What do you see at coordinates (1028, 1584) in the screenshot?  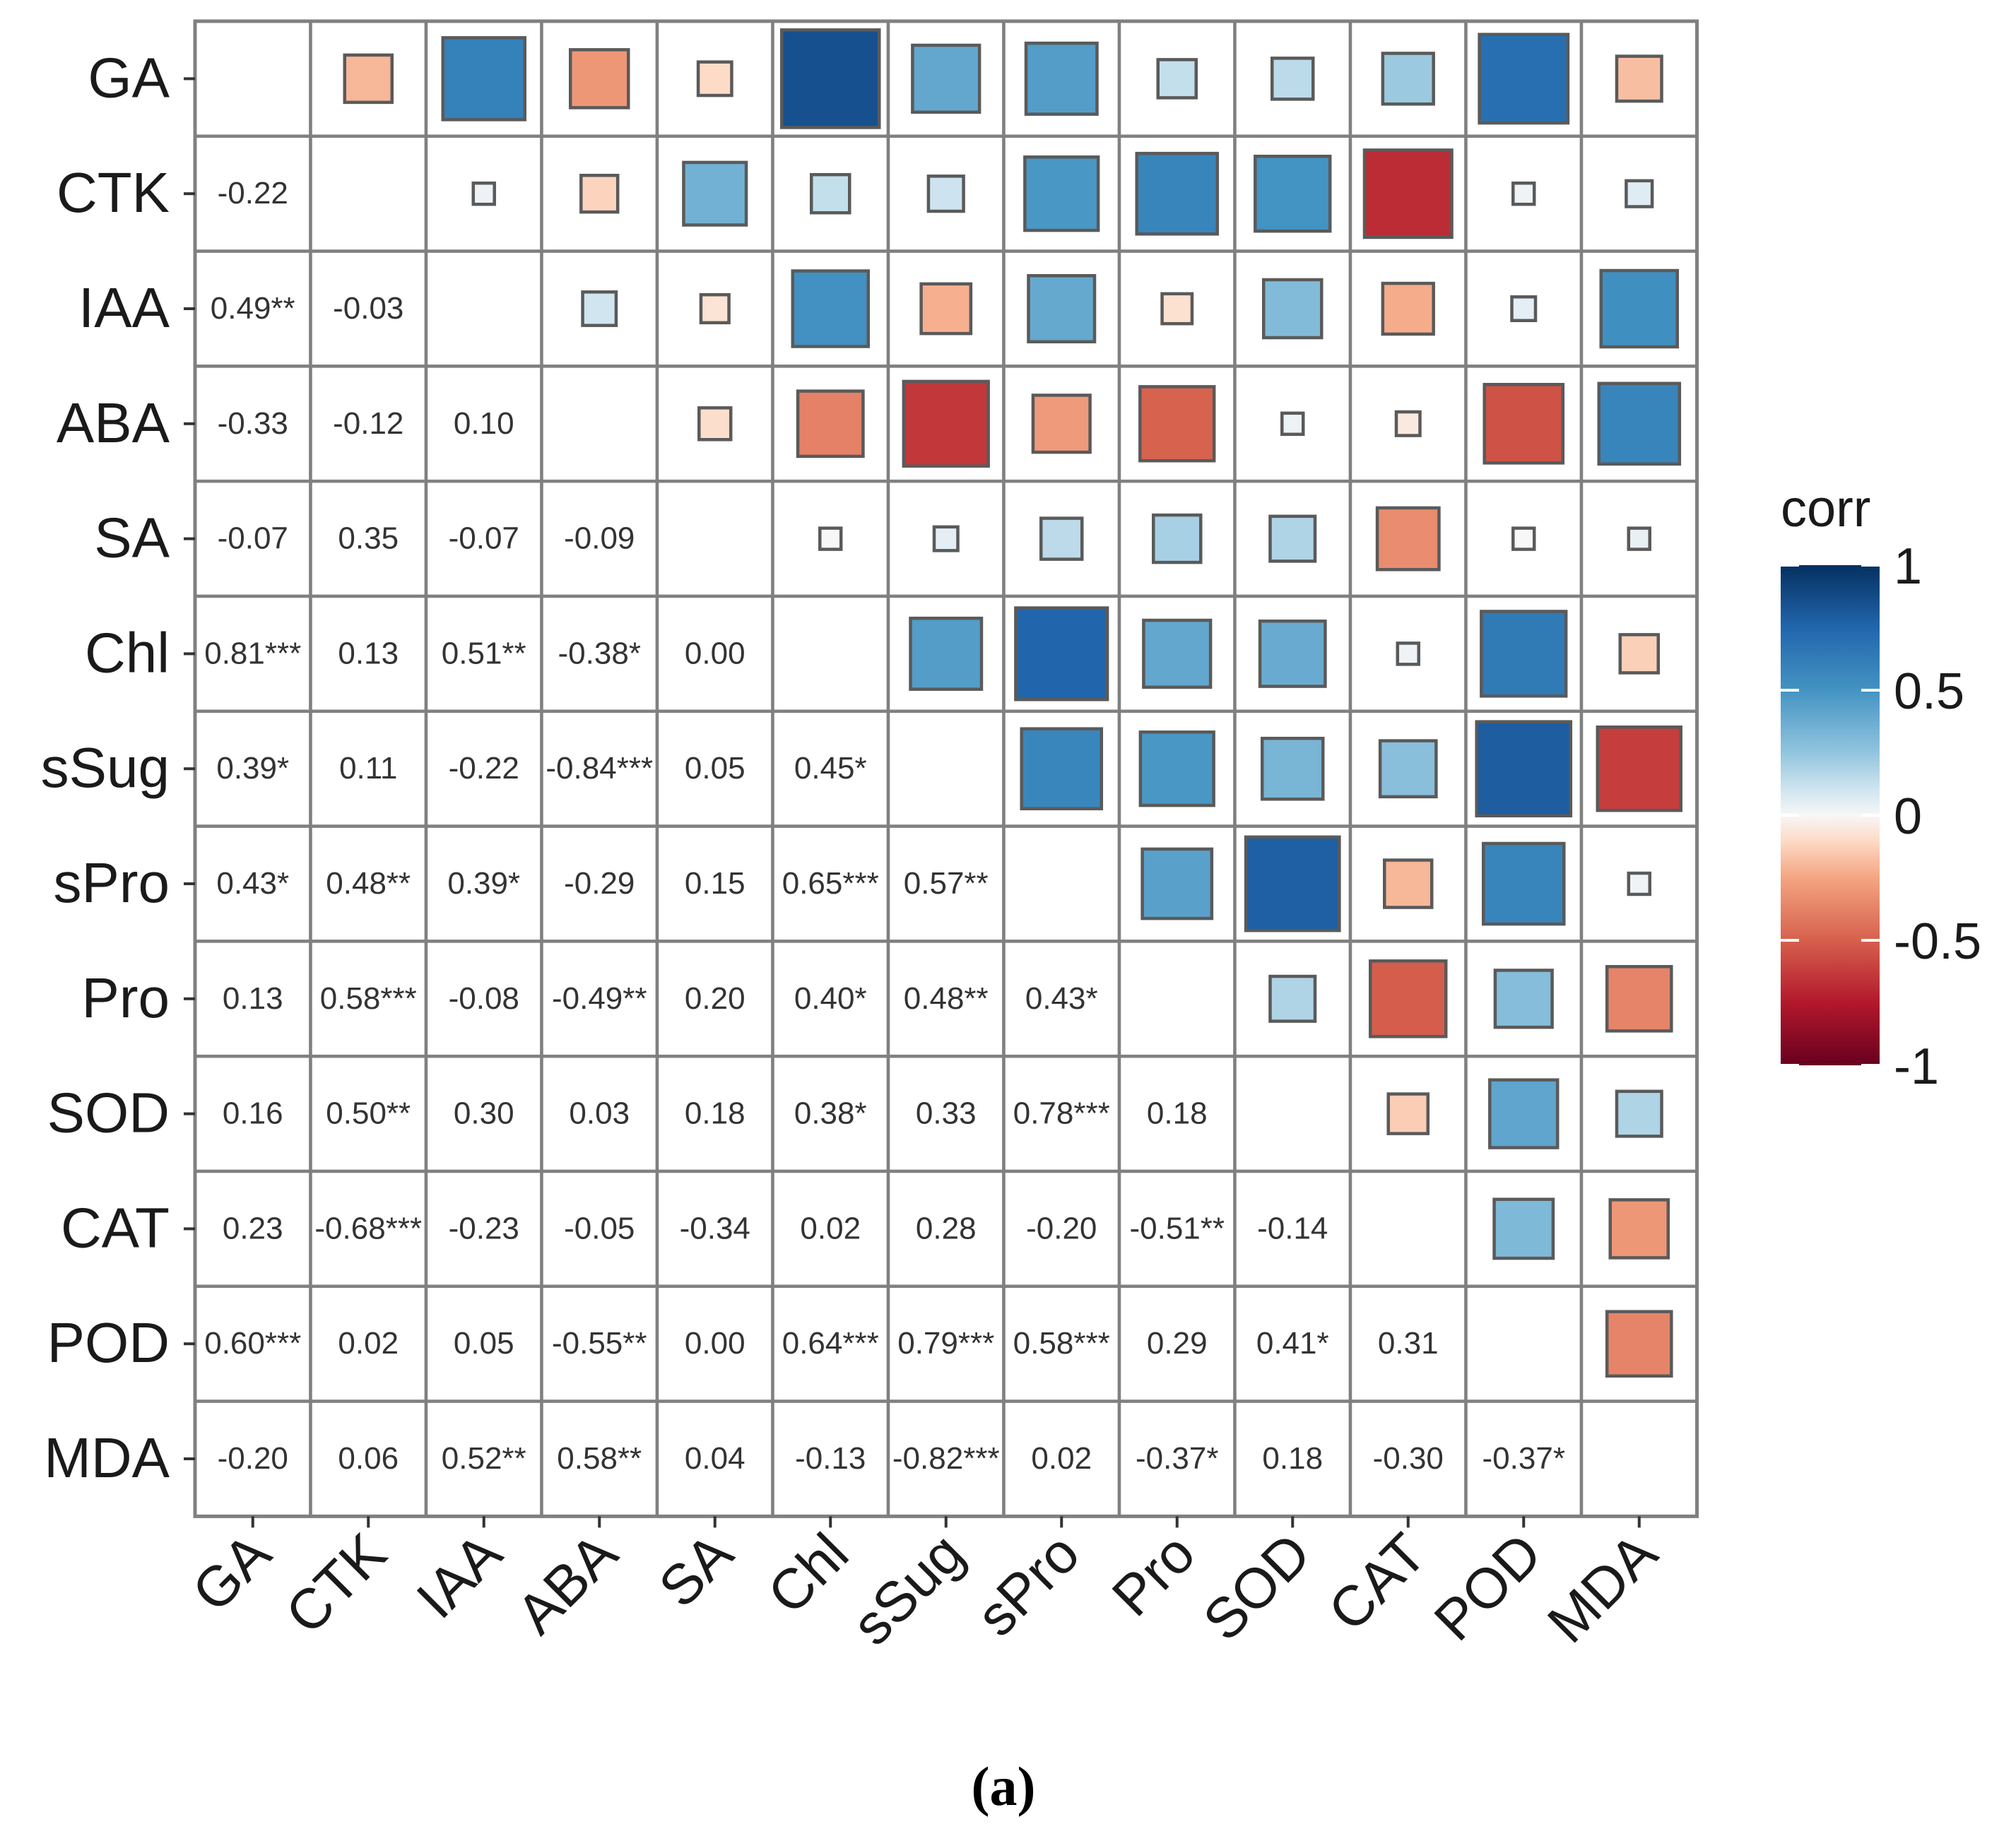 I see `x-tick-label-sPro: sPro` at bounding box center [1028, 1584].